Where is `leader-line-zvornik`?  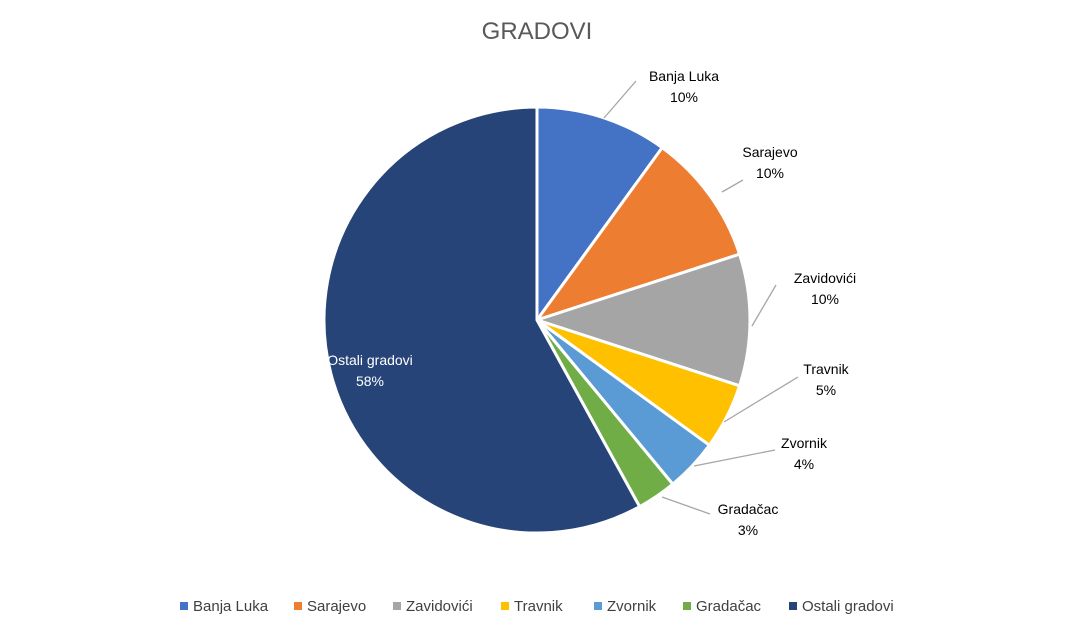 leader-line-zvornik is located at coordinates (734, 458).